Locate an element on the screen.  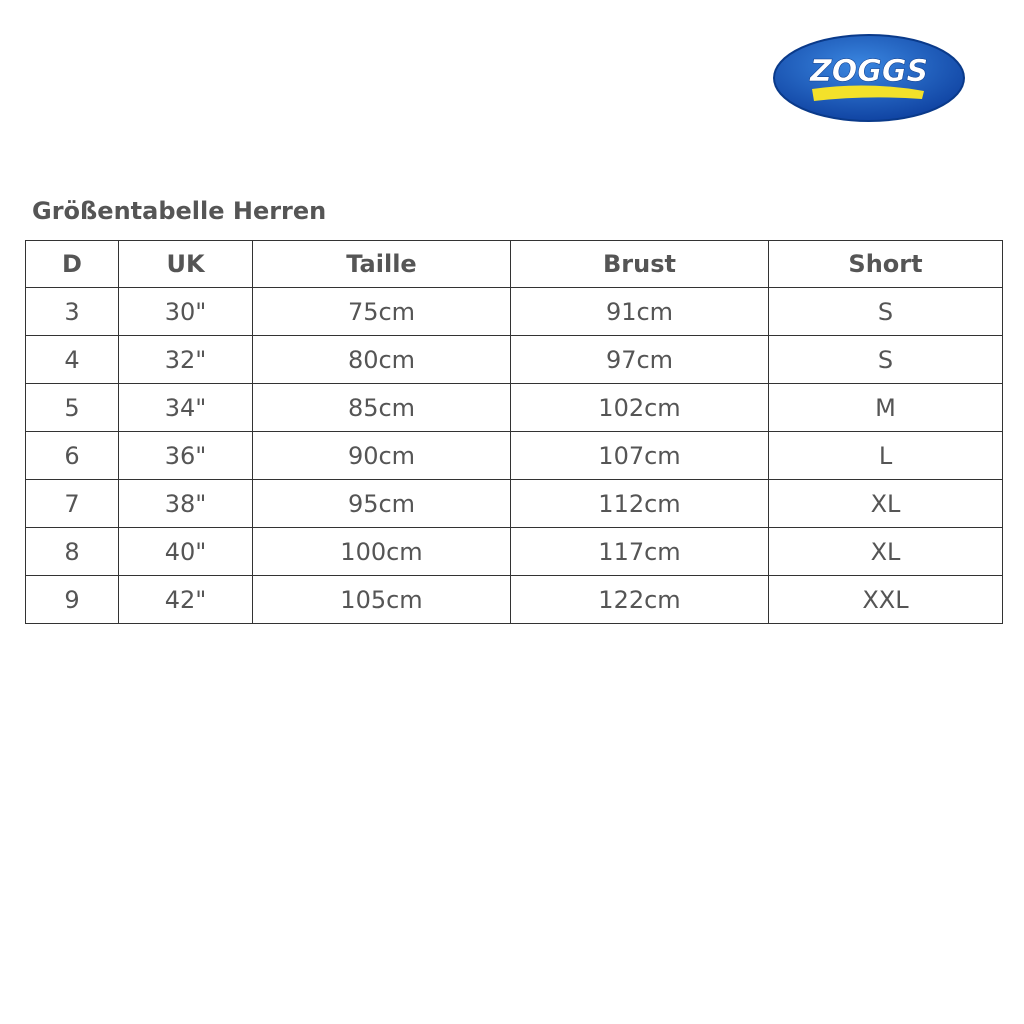
table-row: 3 30" 75cm 91cm S is located at coordinates (514, 311).